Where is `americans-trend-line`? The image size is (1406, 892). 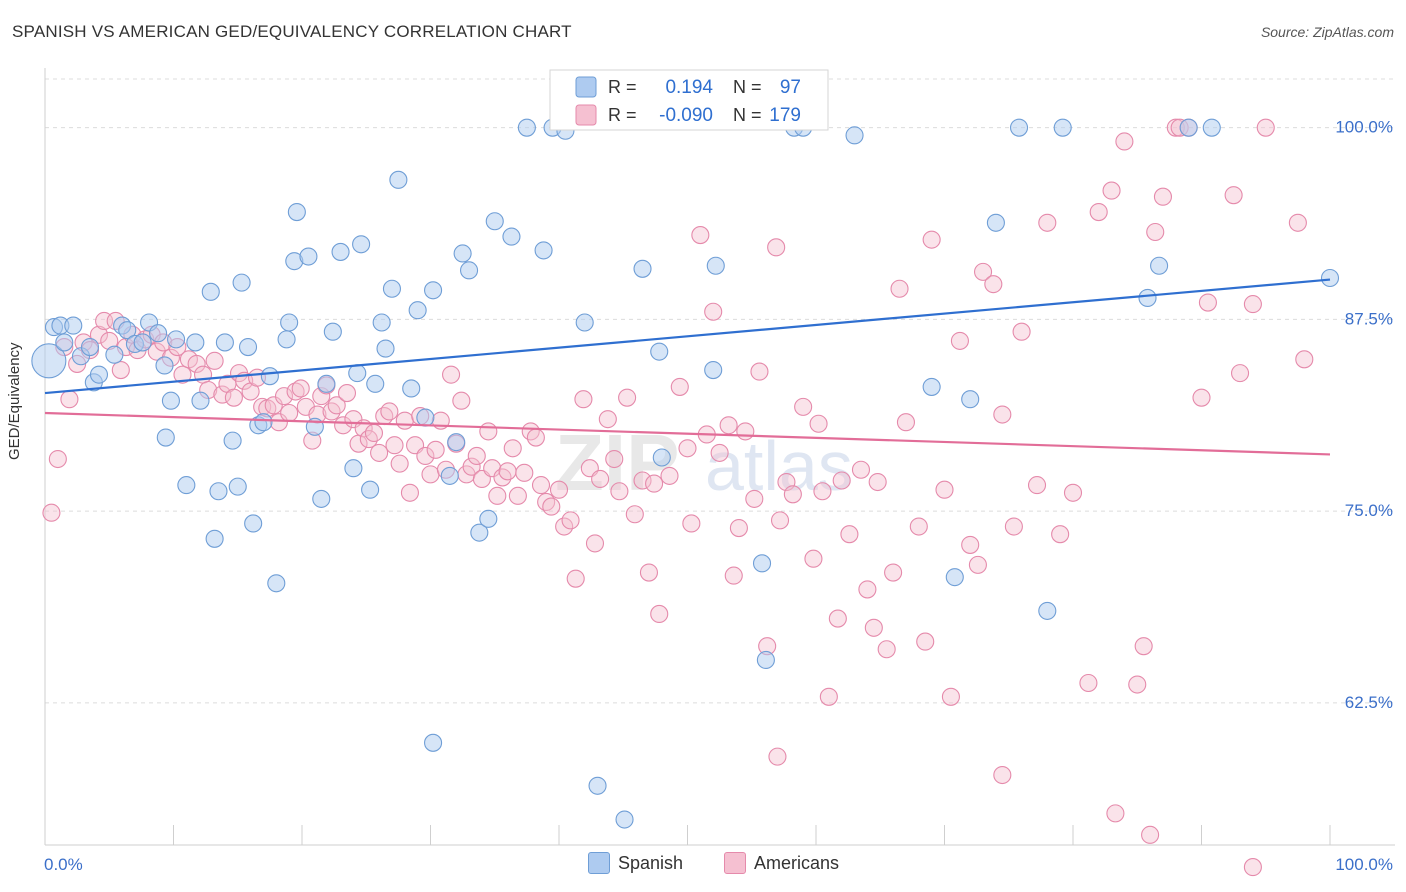
americans-trend-line is located at coordinates (687, 433).